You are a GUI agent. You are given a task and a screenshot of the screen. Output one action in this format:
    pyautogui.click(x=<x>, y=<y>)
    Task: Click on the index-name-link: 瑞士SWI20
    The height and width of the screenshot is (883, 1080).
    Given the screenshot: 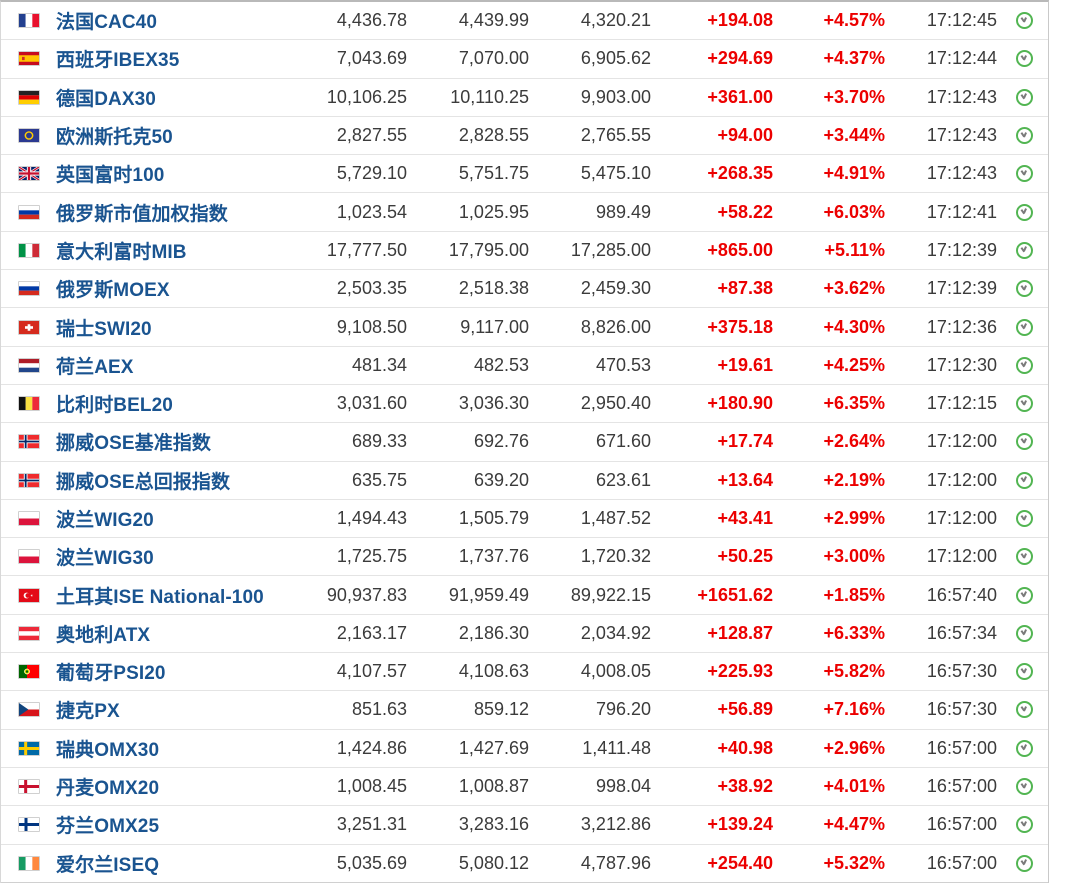 What is the action you would take?
    pyautogui.click(x=104, y=329)
    